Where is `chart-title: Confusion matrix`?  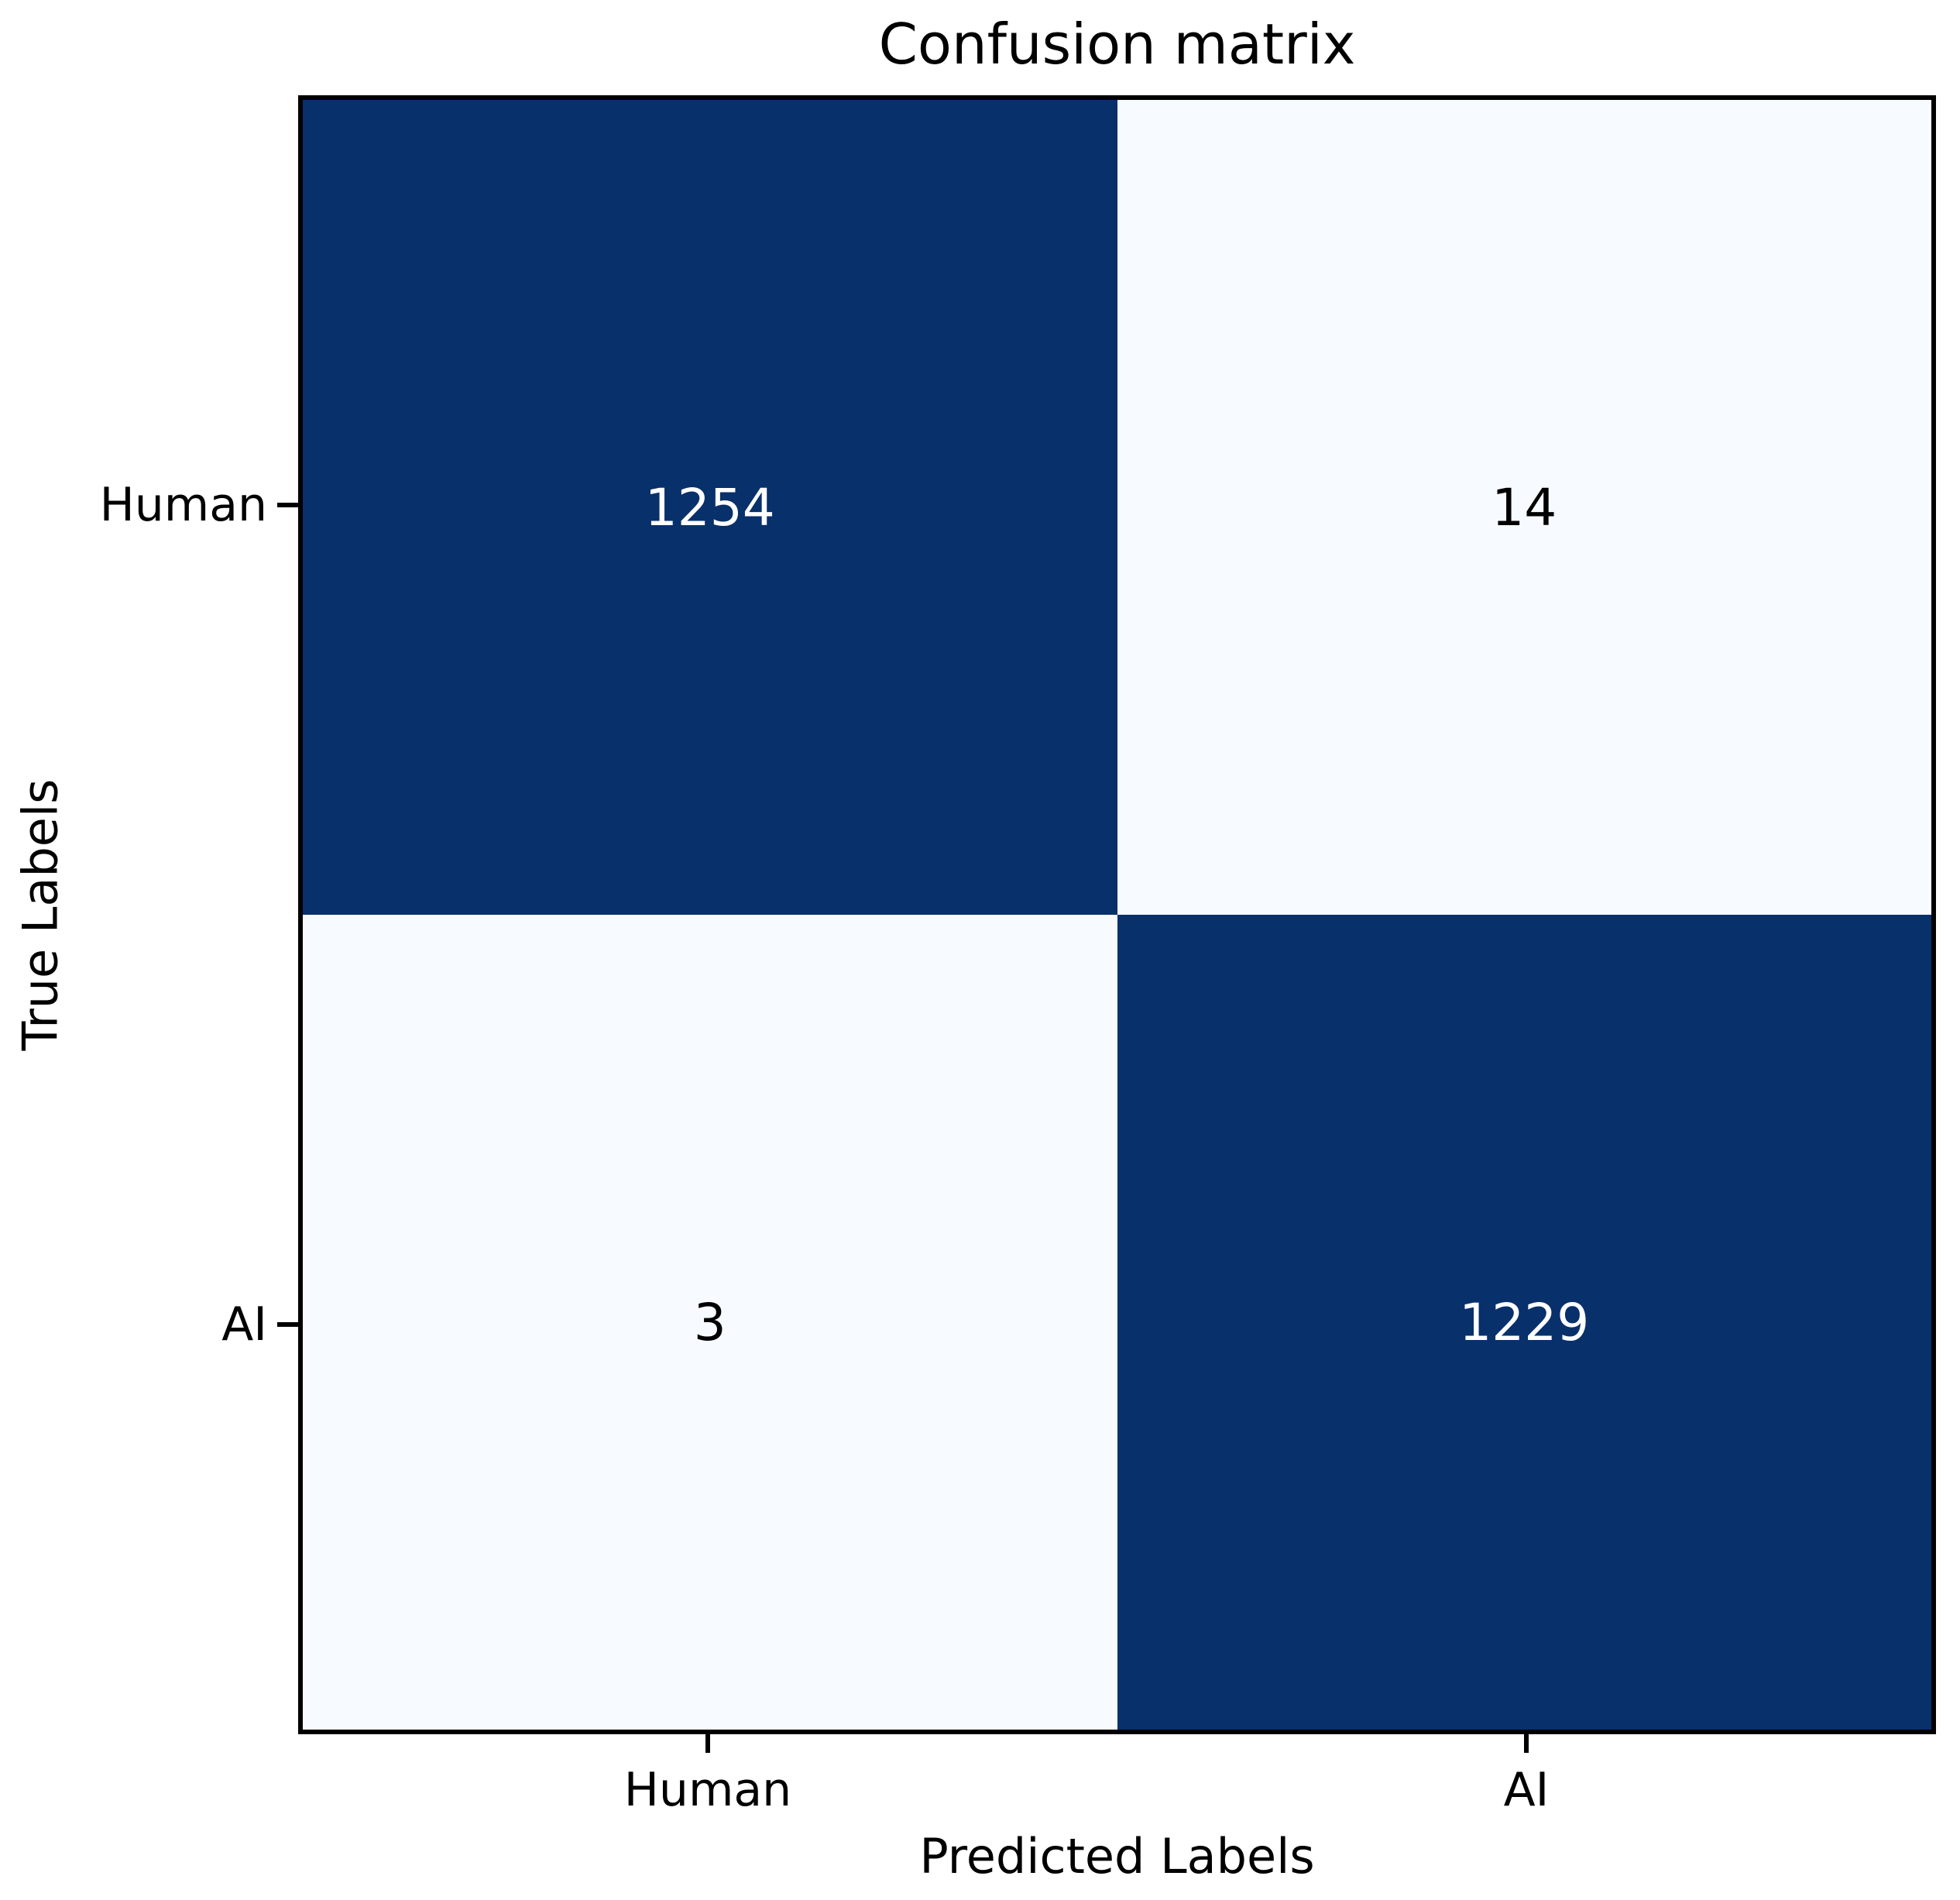 chart-title: Confusion matrix is located at coordinates (1117, 45).